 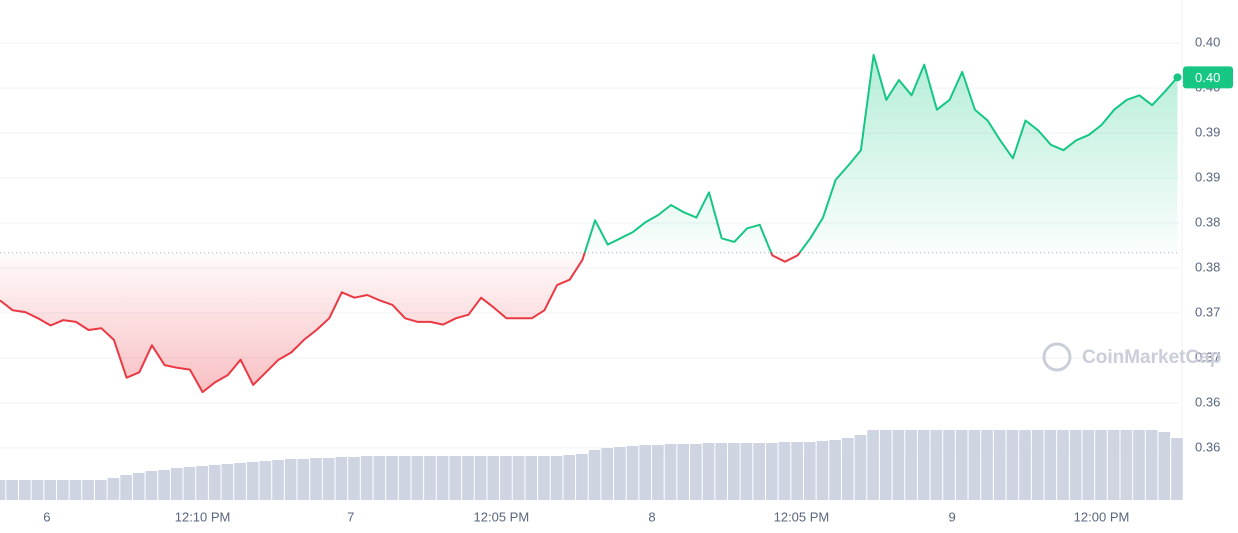 What do you see at coordinates (1102, 516) in the screenshot?
I see `x-tick-label: 12:00 PM` at bounding box center [1102, 516].